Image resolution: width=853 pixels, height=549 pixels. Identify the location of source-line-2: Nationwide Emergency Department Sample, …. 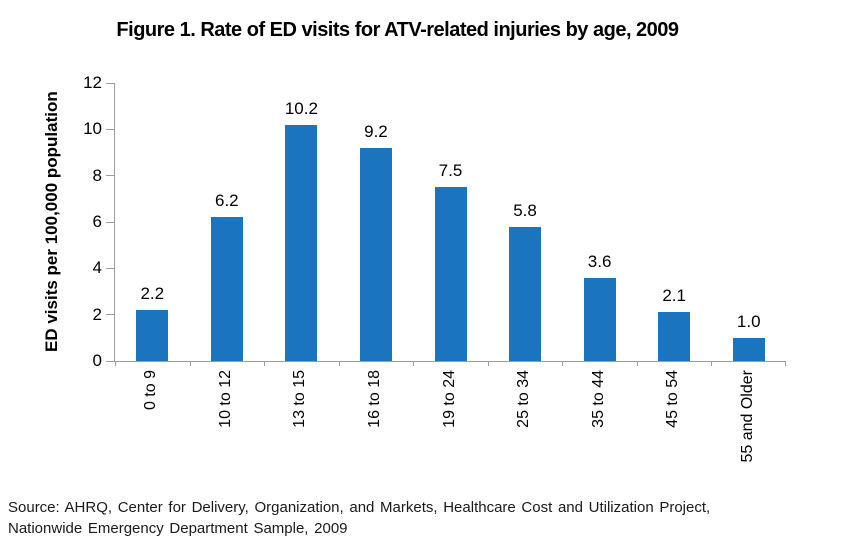
(178, 528).